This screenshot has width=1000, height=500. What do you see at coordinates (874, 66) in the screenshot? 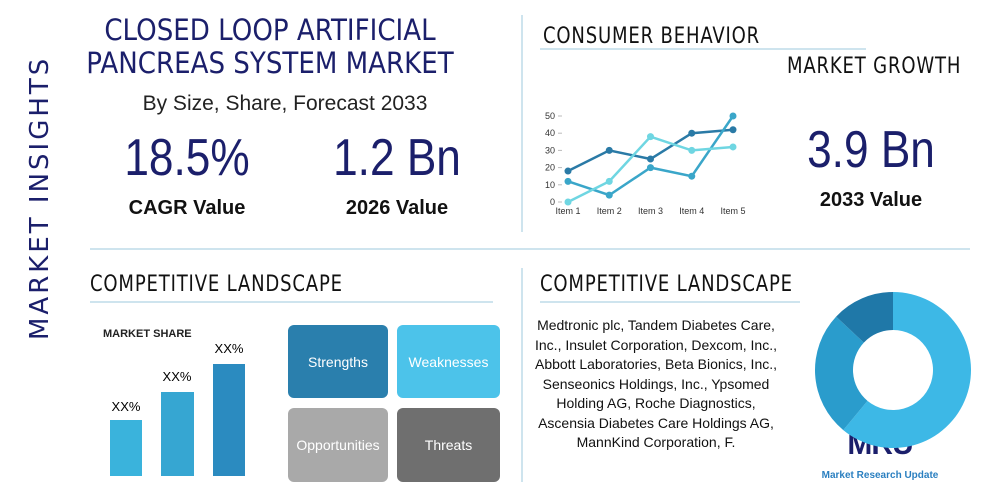
I see `section-subtitle: MARKET GROWTH` at bounding box center [874, 66].